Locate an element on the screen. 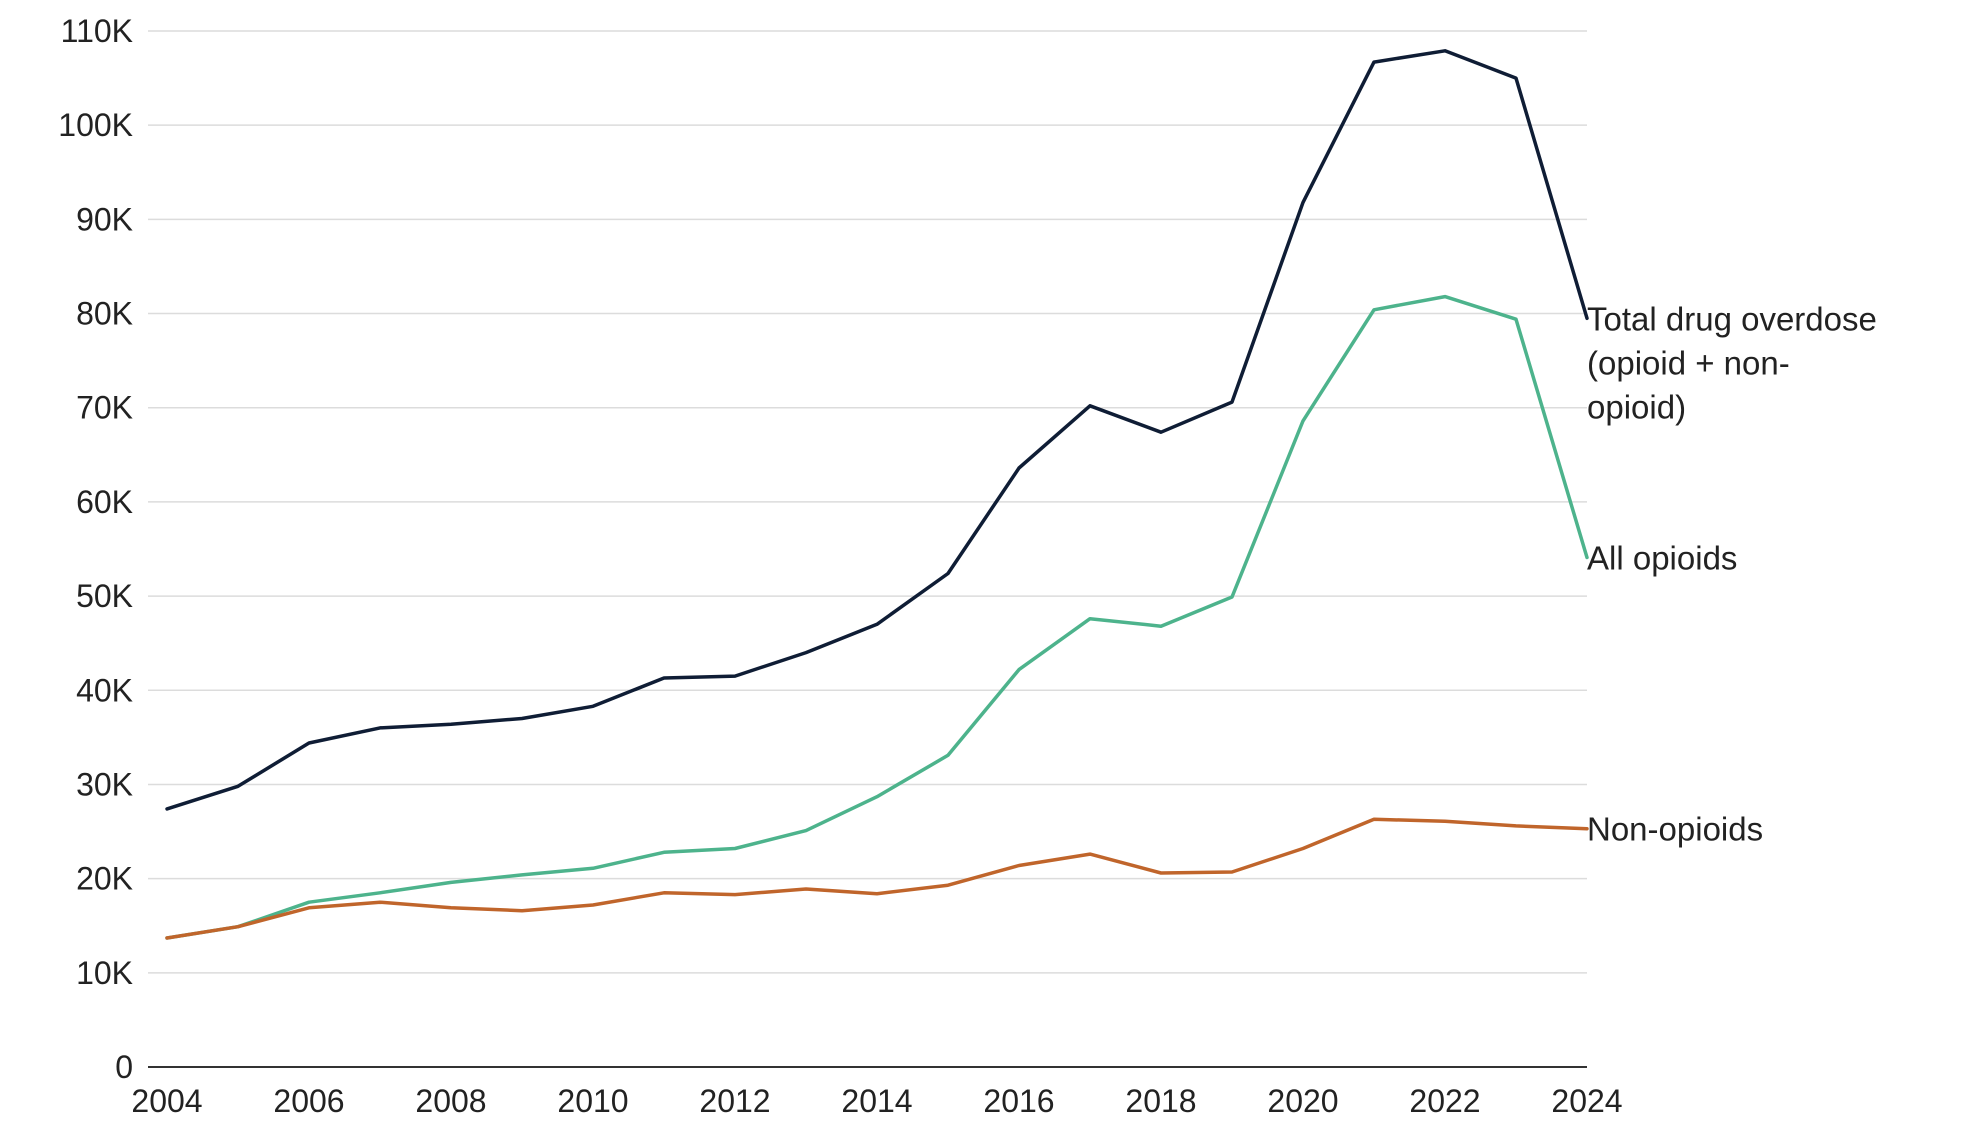 The image size is (1978, 1146). series-label-2: Non-opioids is located at coordinates (1675, 829).